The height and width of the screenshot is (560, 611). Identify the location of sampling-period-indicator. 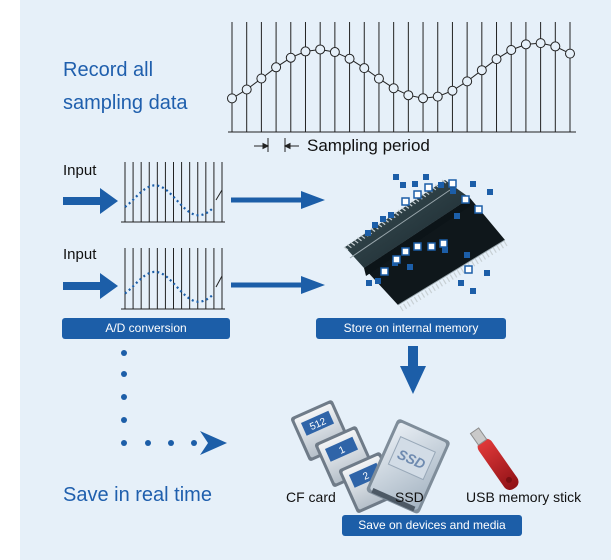
(276, 145).